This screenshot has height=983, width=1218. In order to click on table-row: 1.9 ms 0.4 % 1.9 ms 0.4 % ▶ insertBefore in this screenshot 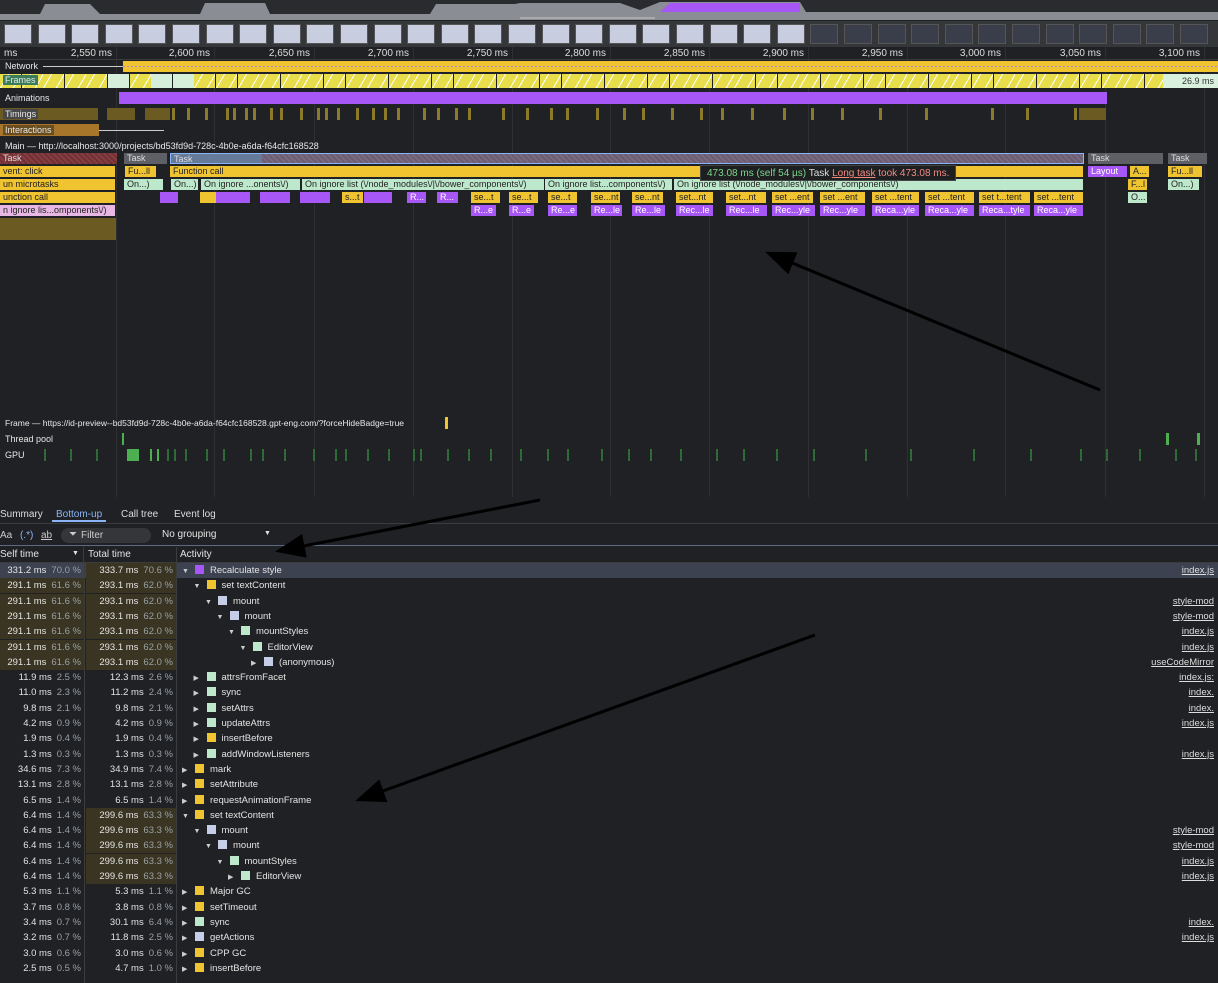, I will do `click(609, 738)`.